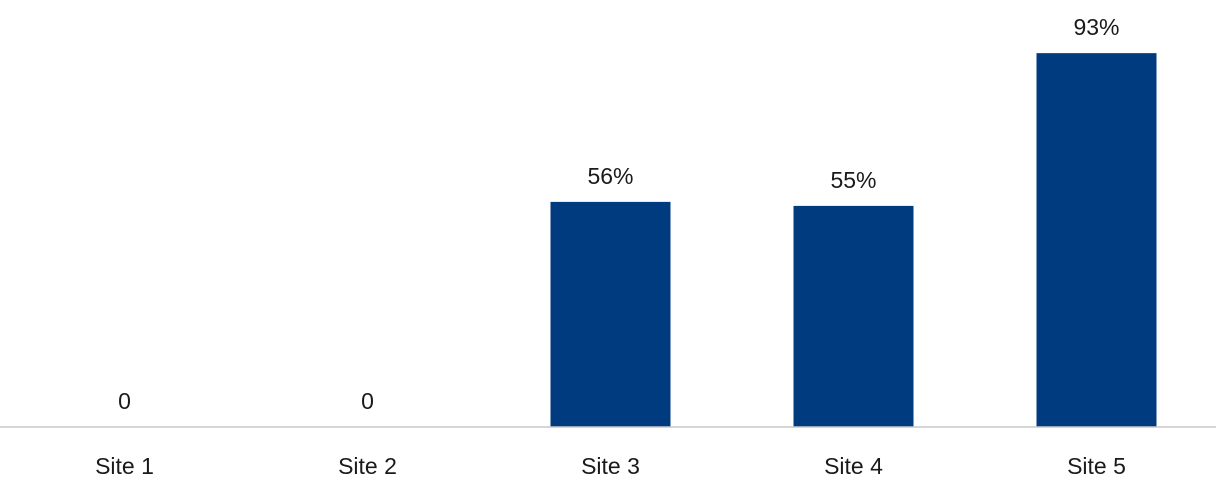 The height and width of the screenshot is (483, 1216). What do you see at coordinates (610, 176) in the screenshot?
I see `data-label-3: 56%` at bounding box center [610, 176].